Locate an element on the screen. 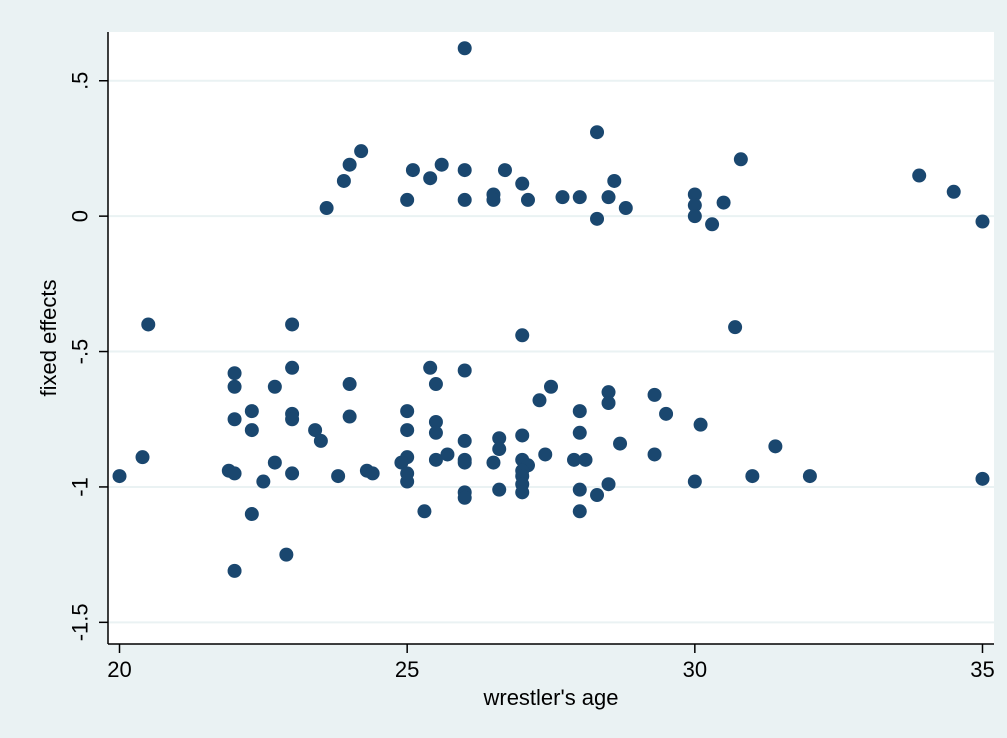  x-axis-ticks: 20 25 30 35 is located at coordinates (551, 663).